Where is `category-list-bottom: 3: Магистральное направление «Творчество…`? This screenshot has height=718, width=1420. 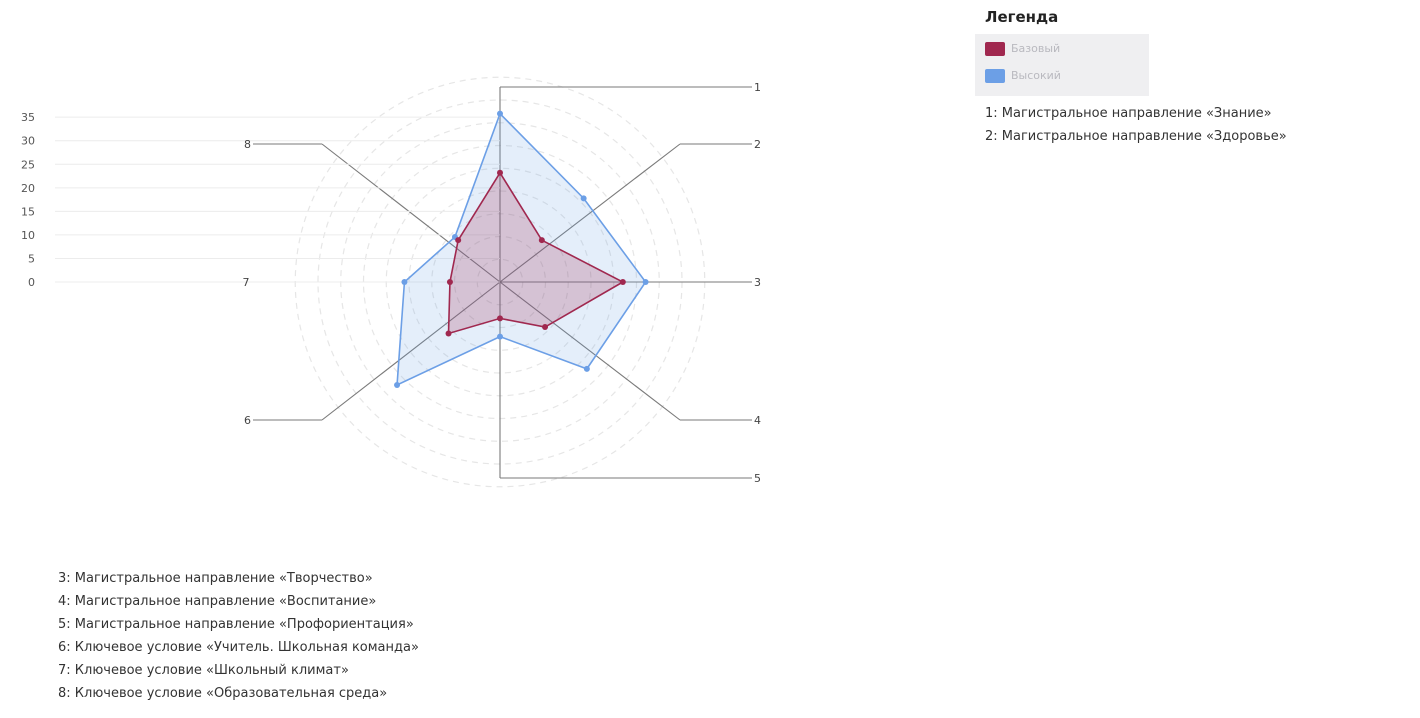 category-list-bottom: 3: Магистральное направление «Творчество… is located at coordinates (238, 636).